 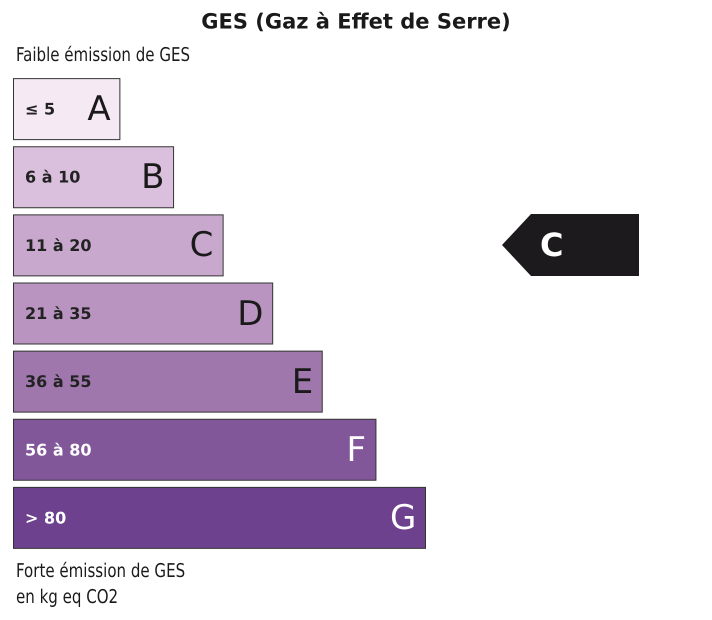 What do you see at coordinates (356, 450) in the screenshot?
I see `annotation: F` at bounding box center [356, 450].